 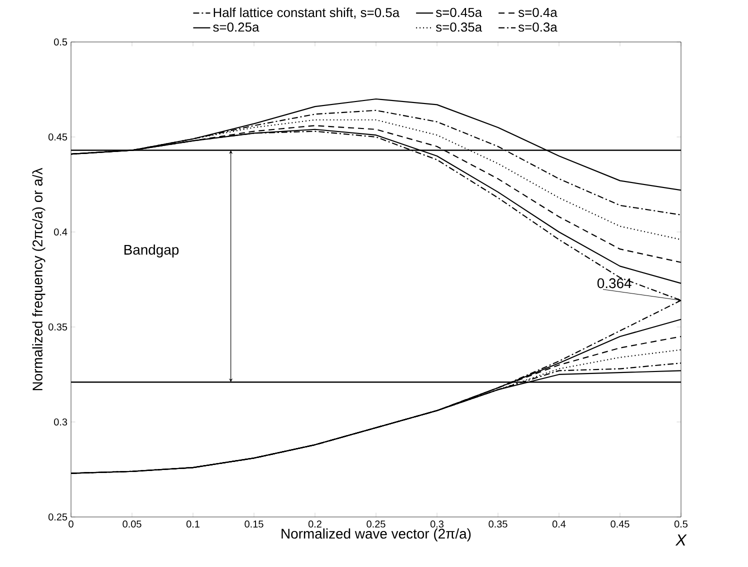 What do you see at coordinates (58, 327) in the screenshot?
I see `y-tick-label: 0.35` at bounding box center [58, 327].